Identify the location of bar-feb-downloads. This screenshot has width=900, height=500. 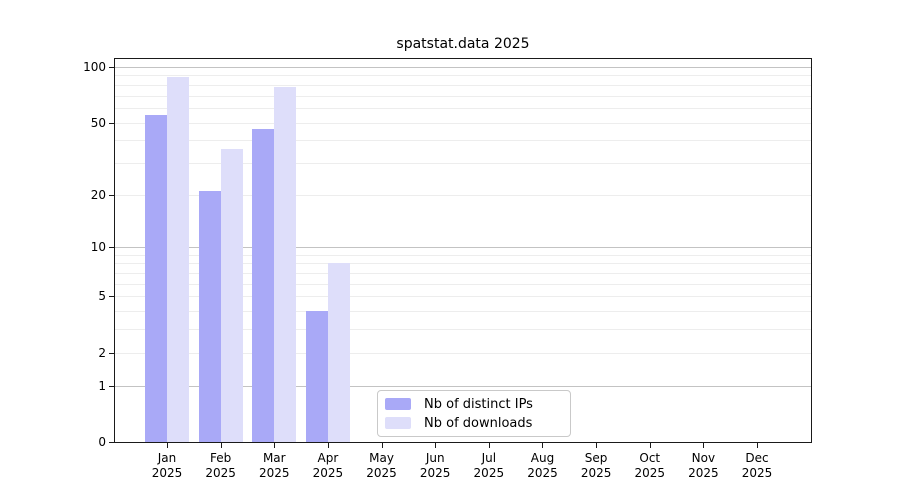
(231, 295).